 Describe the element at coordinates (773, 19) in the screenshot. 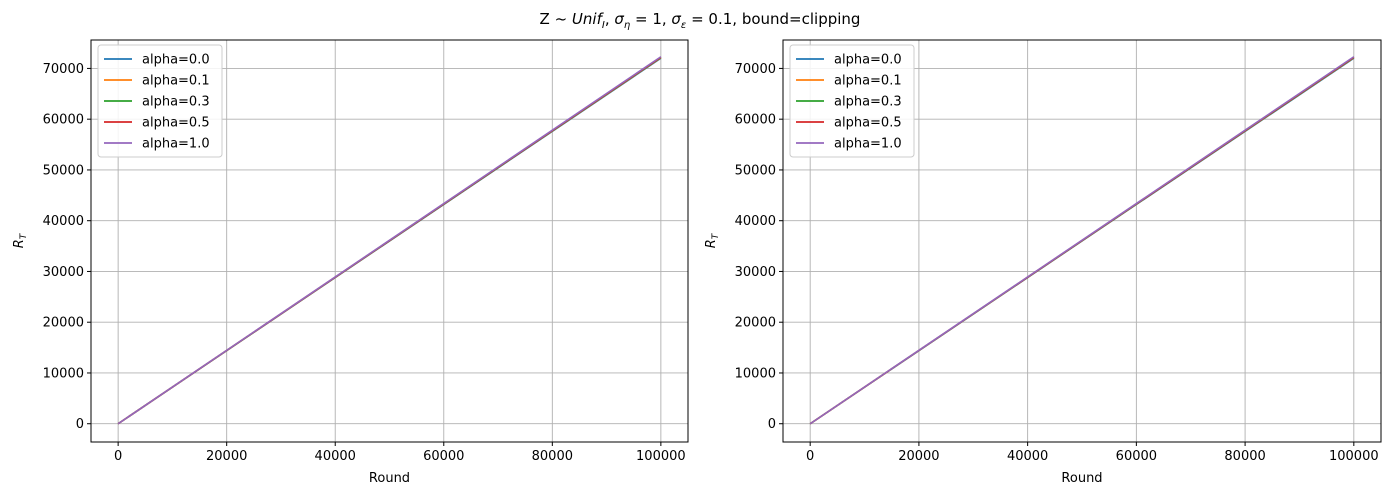

I see `title-eq2: = 0.1, bound=clipping` at that location.